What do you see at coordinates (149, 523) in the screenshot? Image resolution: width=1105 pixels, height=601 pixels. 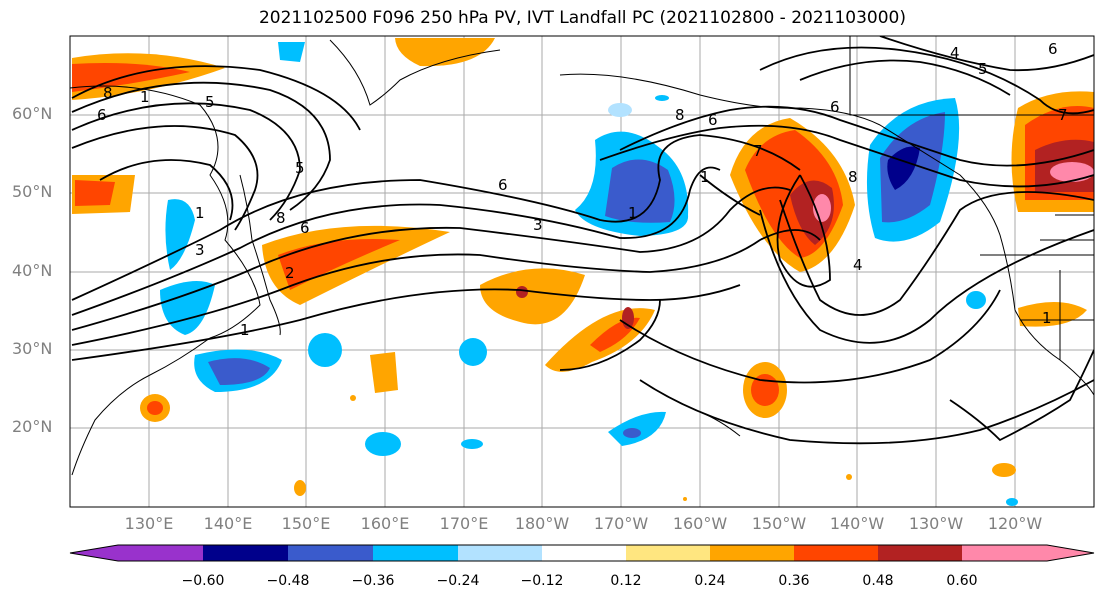 I see `lon-label: 130°E` at bounding box center [149, 523].